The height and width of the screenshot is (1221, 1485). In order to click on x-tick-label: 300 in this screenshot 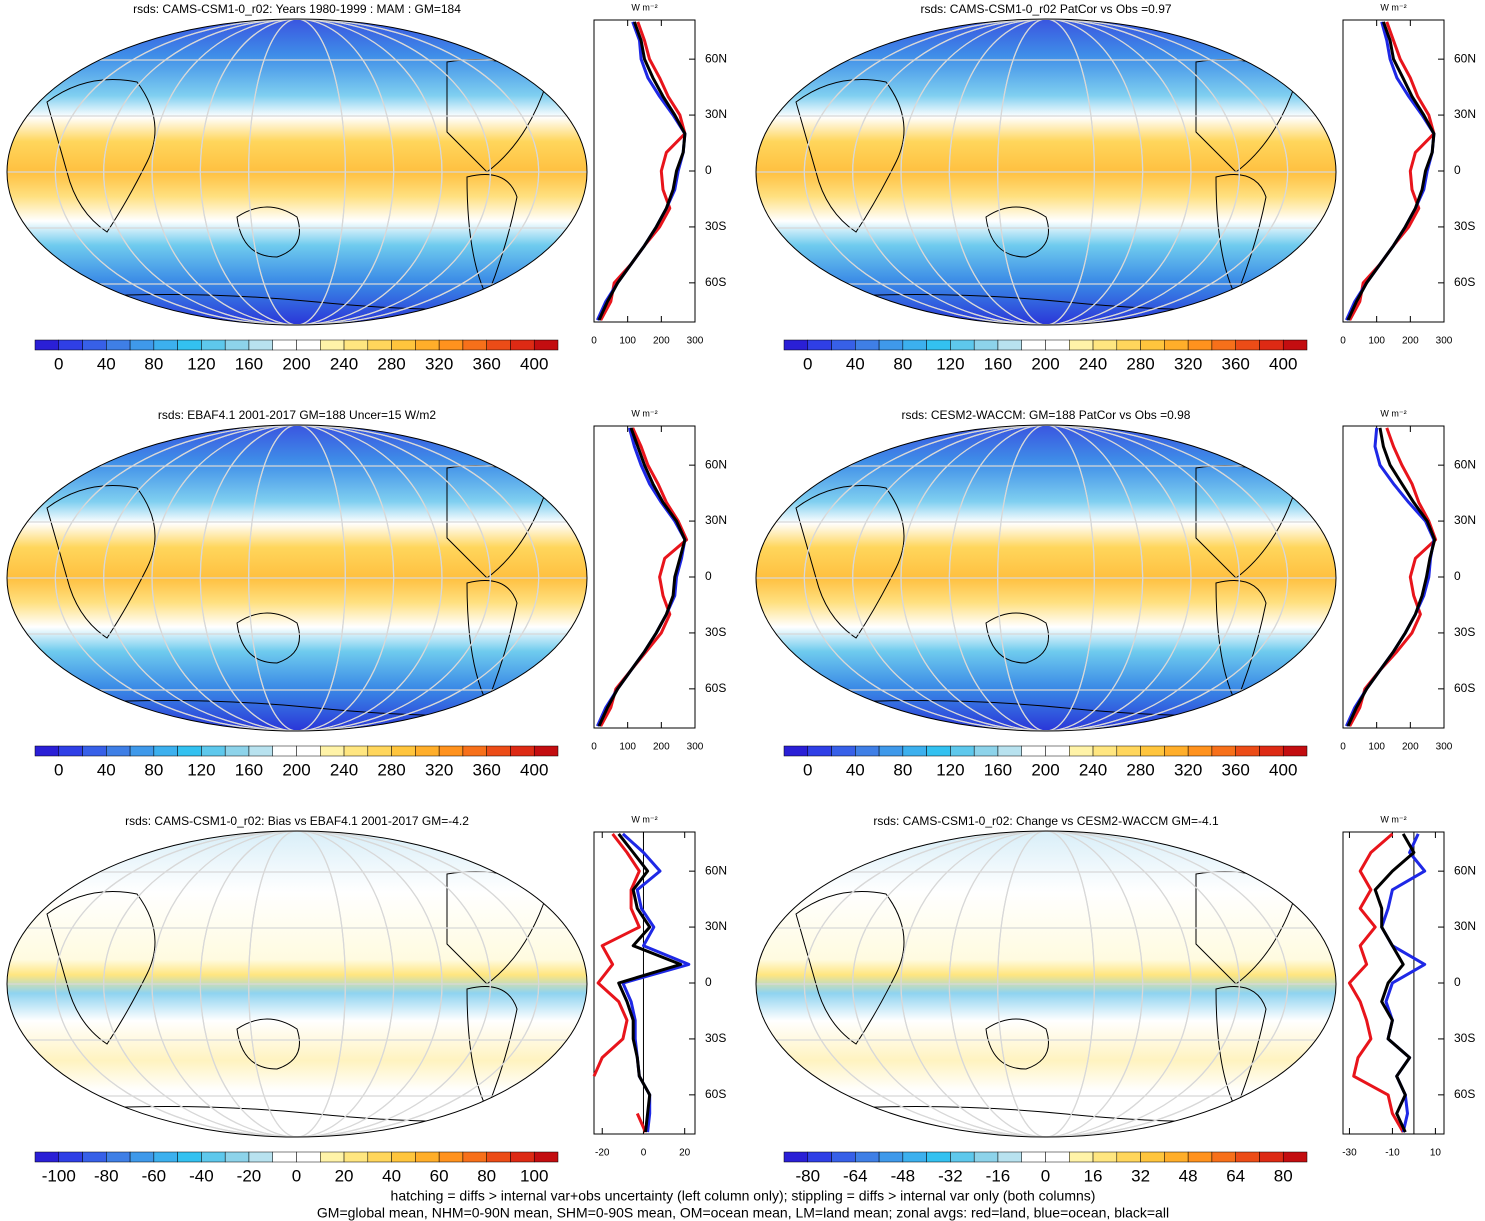, I will do `click(1444, 747)`.